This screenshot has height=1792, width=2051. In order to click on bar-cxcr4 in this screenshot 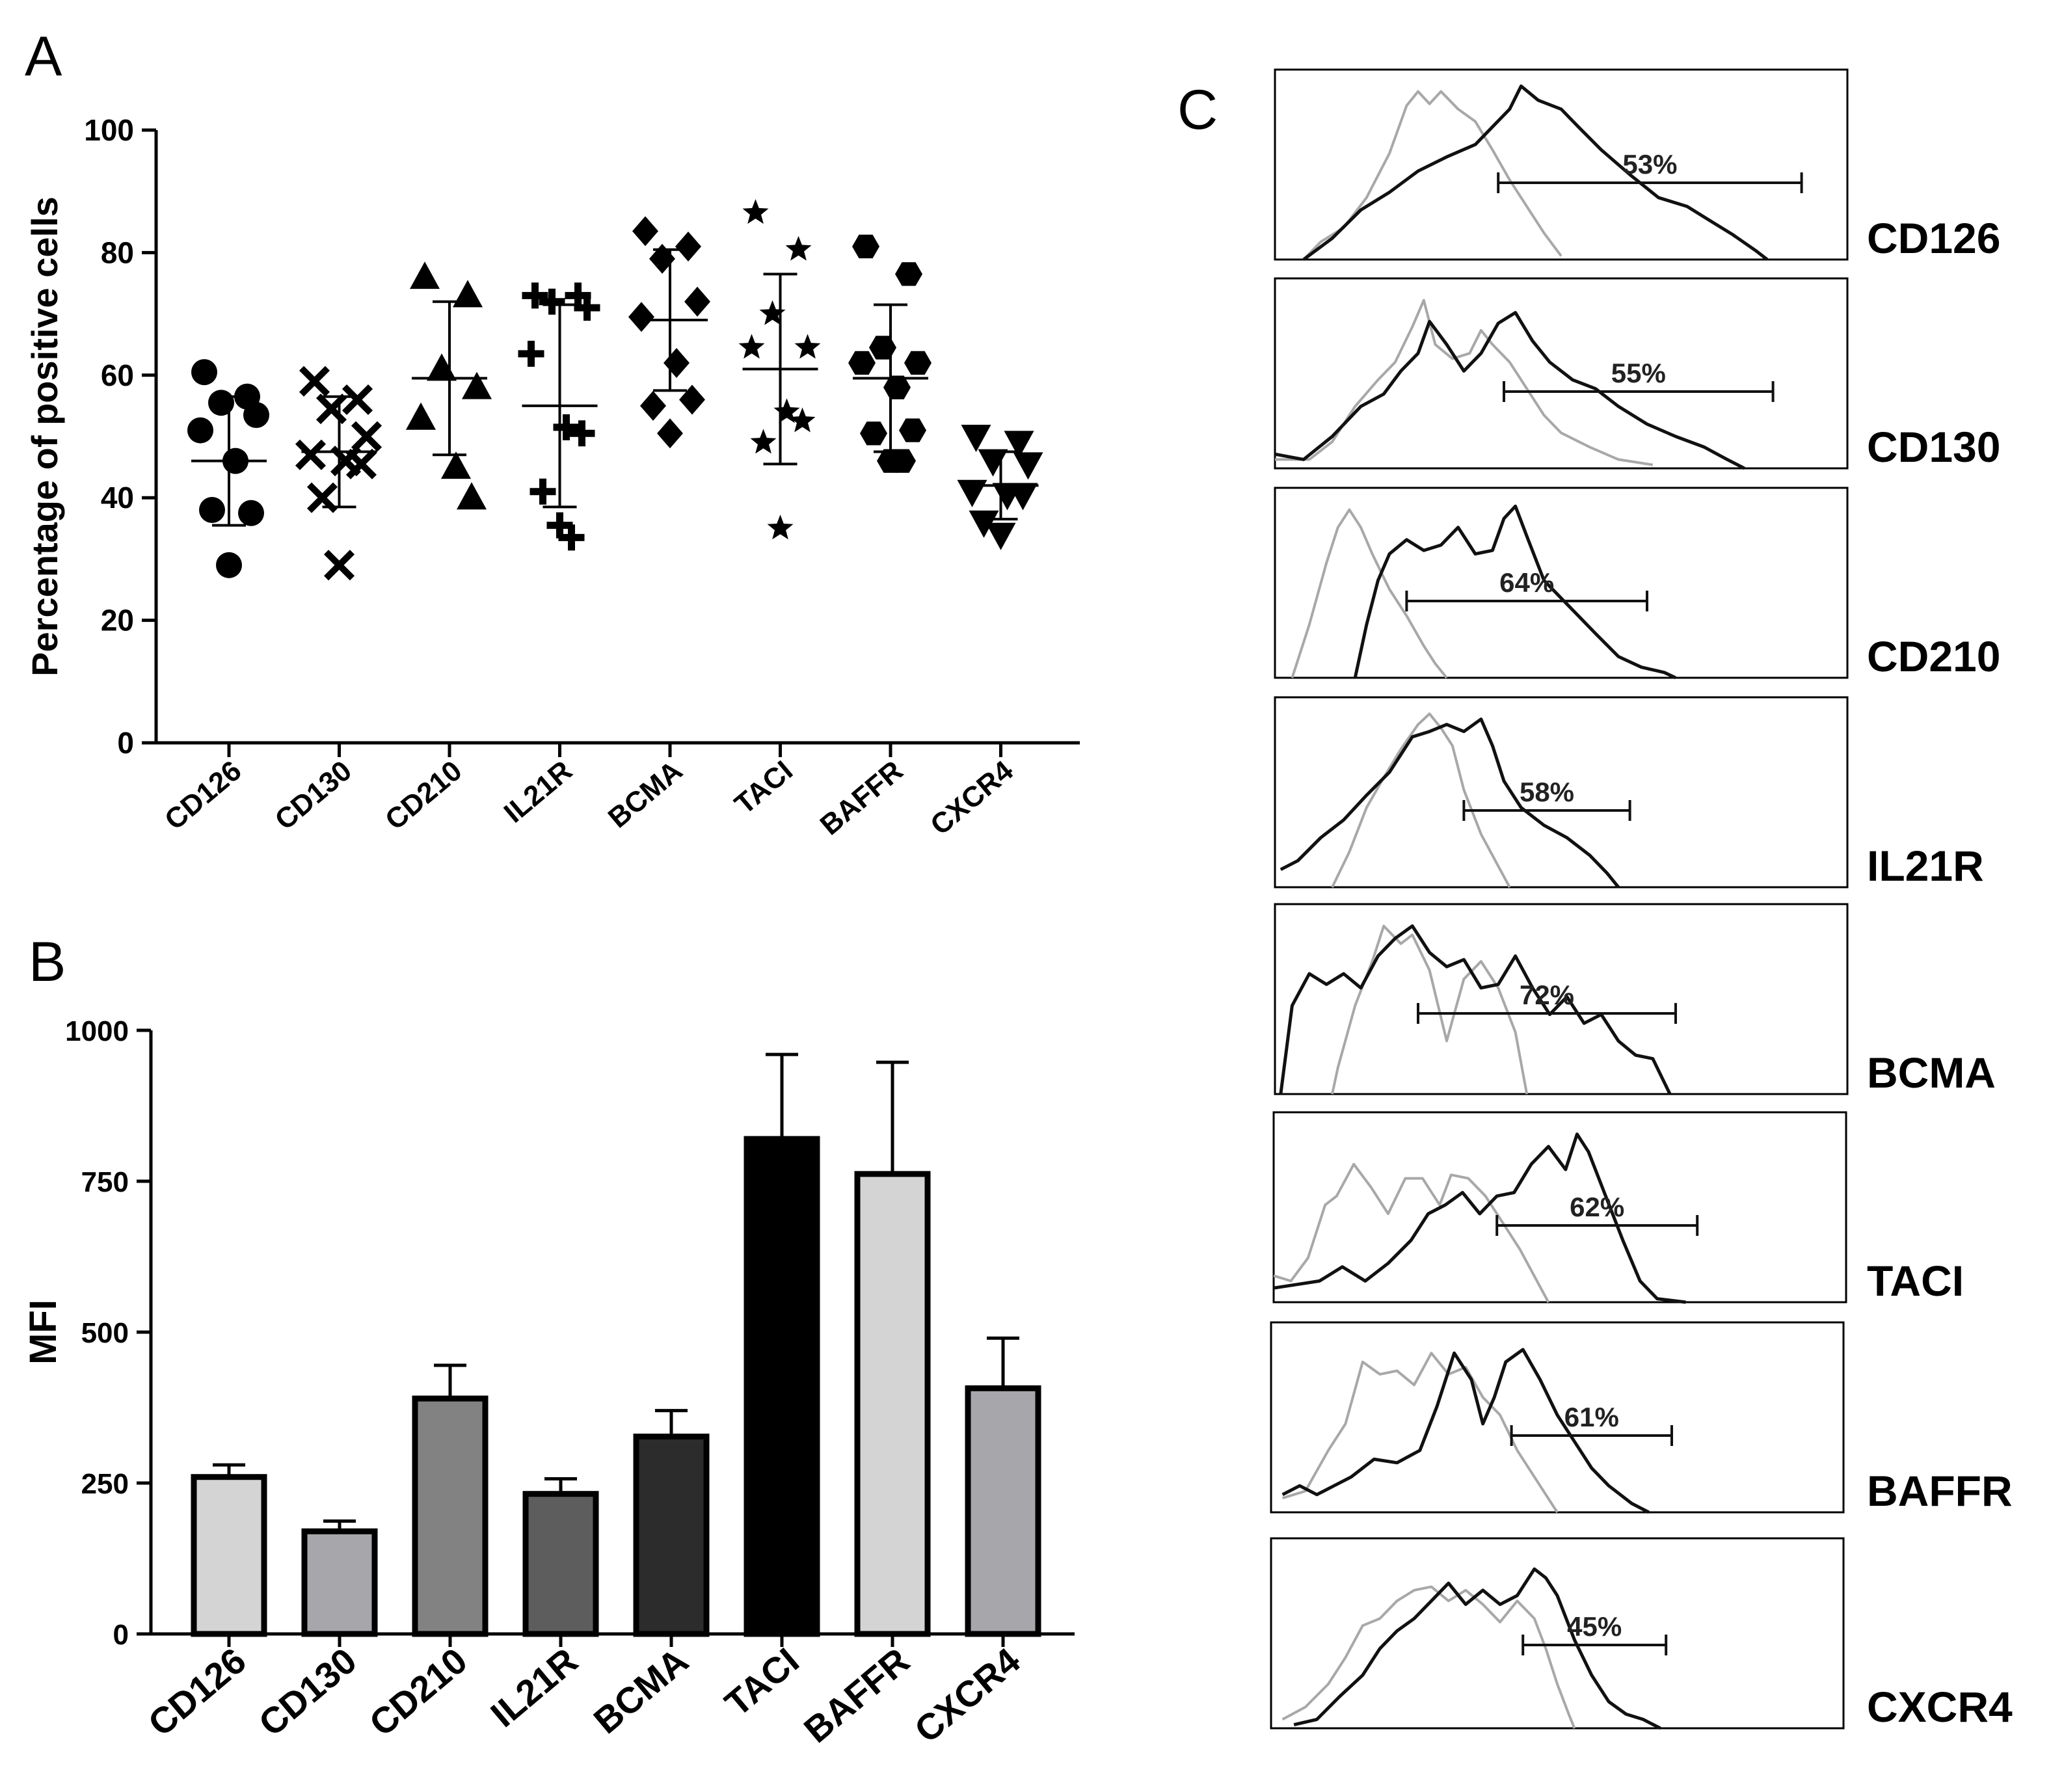, I will do `click(1003, 1511)`.